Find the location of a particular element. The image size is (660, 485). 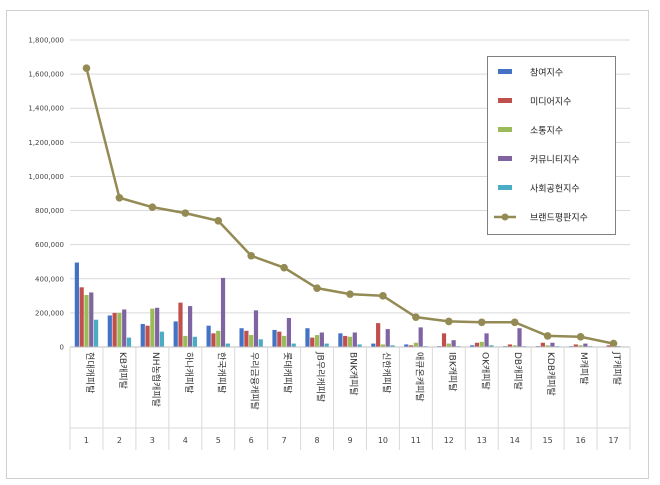

category-label: DB캐피탈 is located at coordinates (517, 371).